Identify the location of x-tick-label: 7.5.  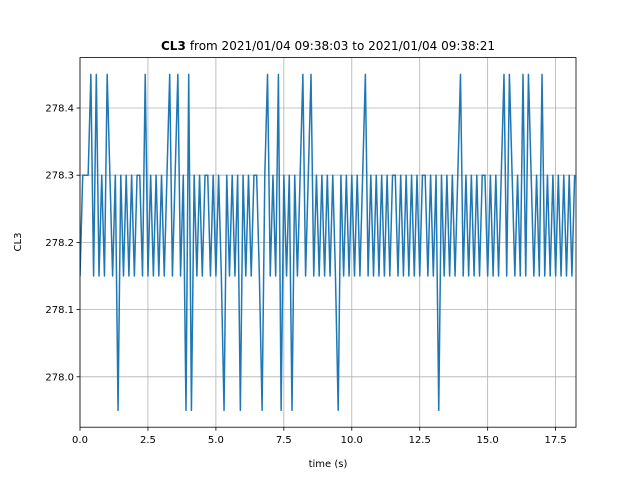
(284, 440).